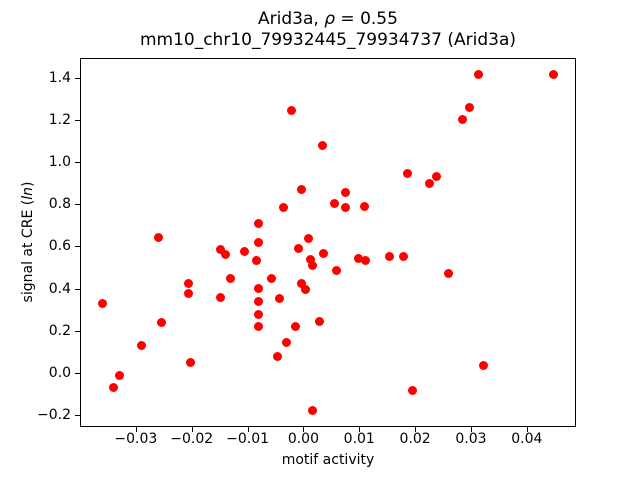  What do you see at coordinates (28, 242) in the screenshot?
I see `y-axis-label: signal at CRE (ln)` at bounding box center [28, 242].